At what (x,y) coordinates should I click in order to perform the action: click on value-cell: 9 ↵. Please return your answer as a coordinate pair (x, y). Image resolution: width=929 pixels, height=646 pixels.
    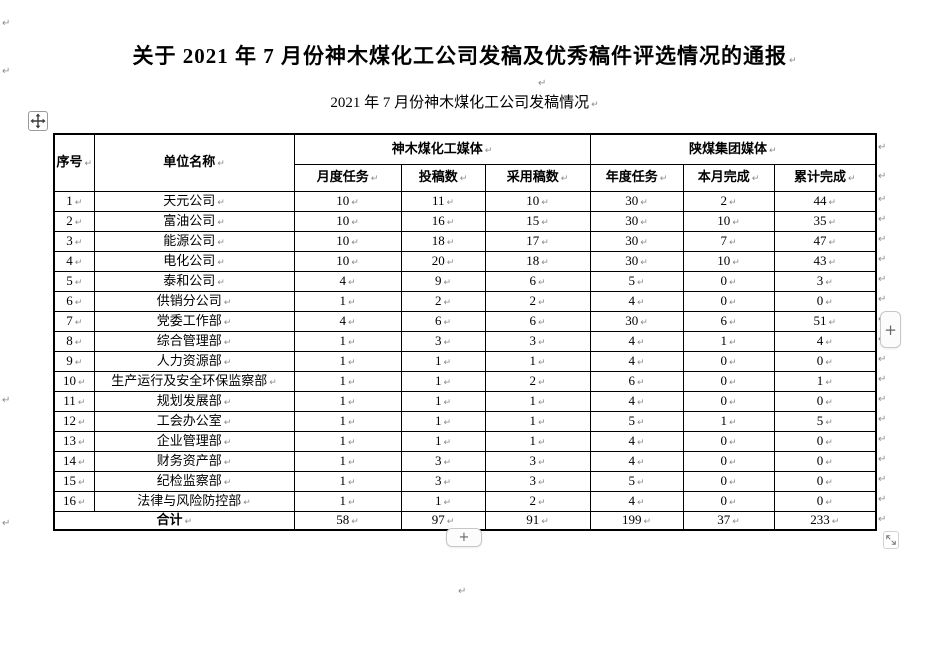
    Looking at the image, I should click on (443, 281).